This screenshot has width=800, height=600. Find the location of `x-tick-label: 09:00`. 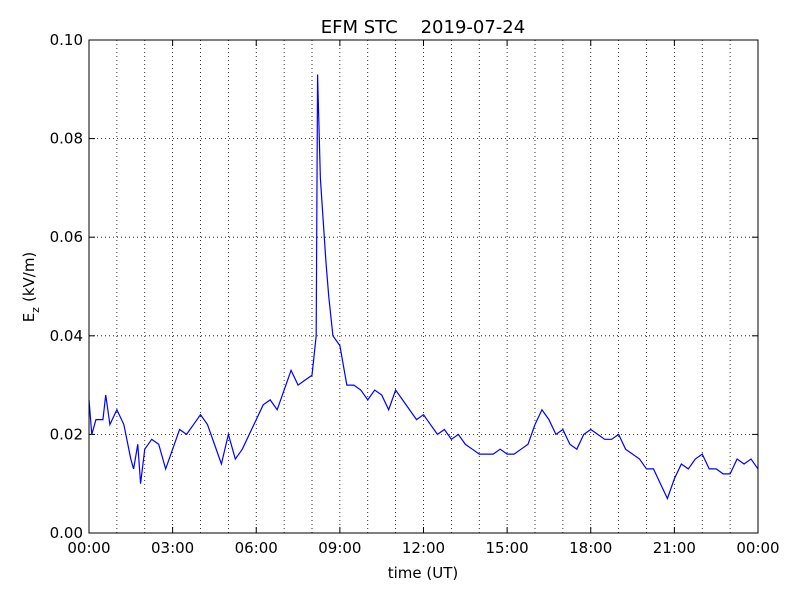

x-tick-label: 09:00 is located at coordinates (339, 548).